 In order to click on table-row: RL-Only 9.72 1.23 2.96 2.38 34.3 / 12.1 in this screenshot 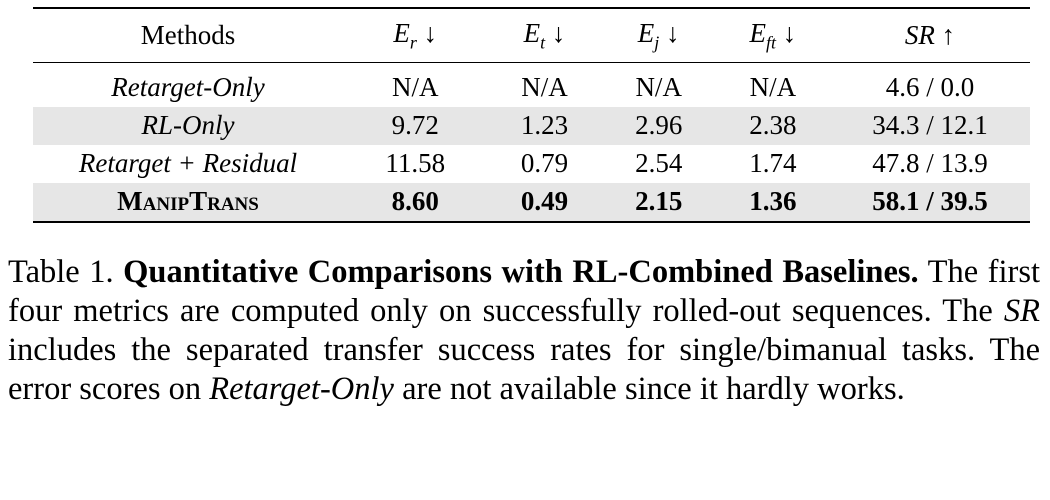, I will do `click(531, 125)`.